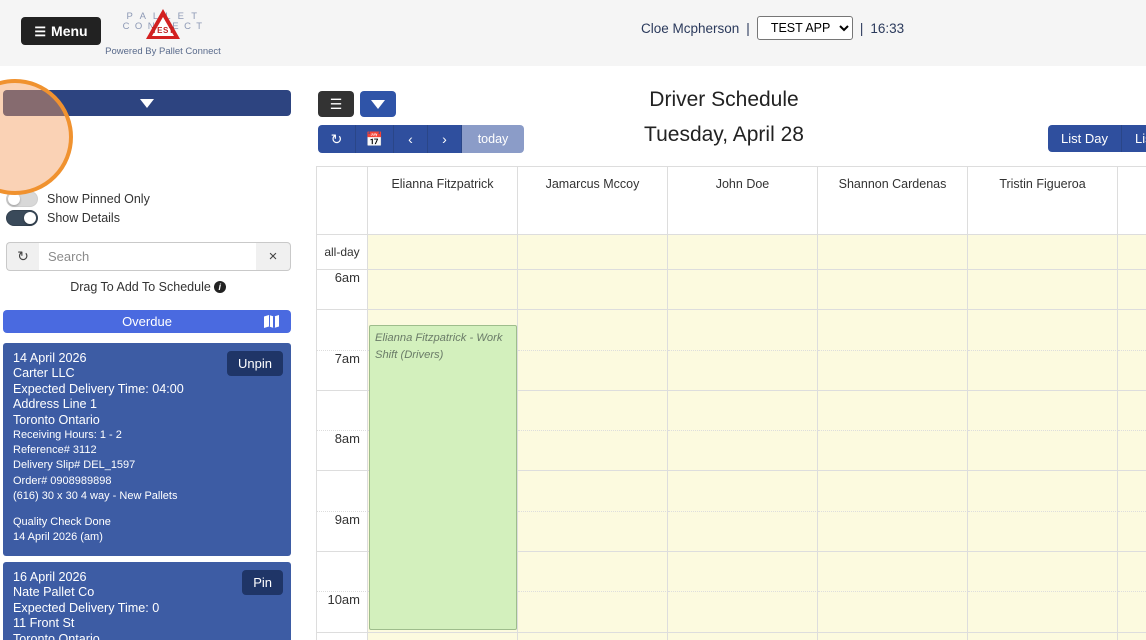 This screenshot has width=1146, height=640. Describe the element at coordinates (1043, 201) in the screenshot. I see `column-header-driver: Tristin Figueroa` at that location.